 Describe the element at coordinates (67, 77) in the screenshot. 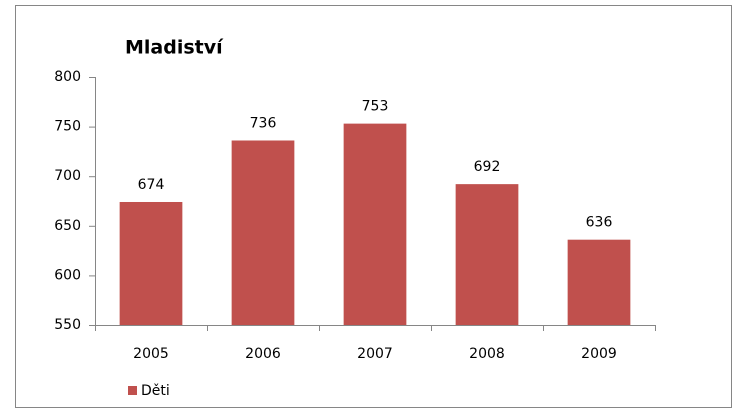

I see `y-tick-label: 800` at that location.